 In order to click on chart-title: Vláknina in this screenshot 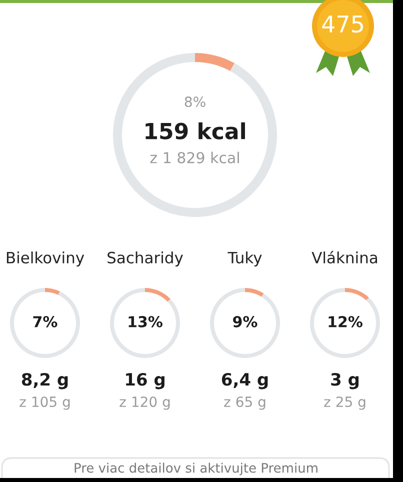, I will do `click(345, 257)`.